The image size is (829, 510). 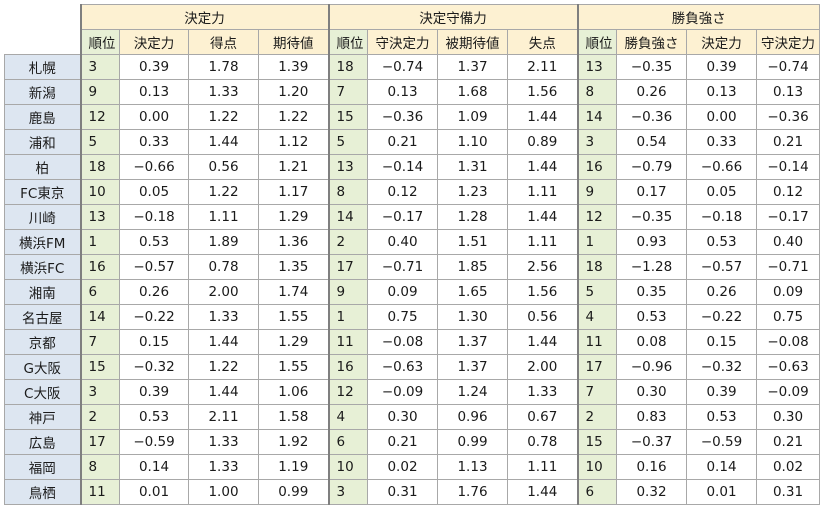 What do you see at coordinates (293, 417) in the screenshot?
I see `value-cell: 1.58` at bounding box center [293, 417].